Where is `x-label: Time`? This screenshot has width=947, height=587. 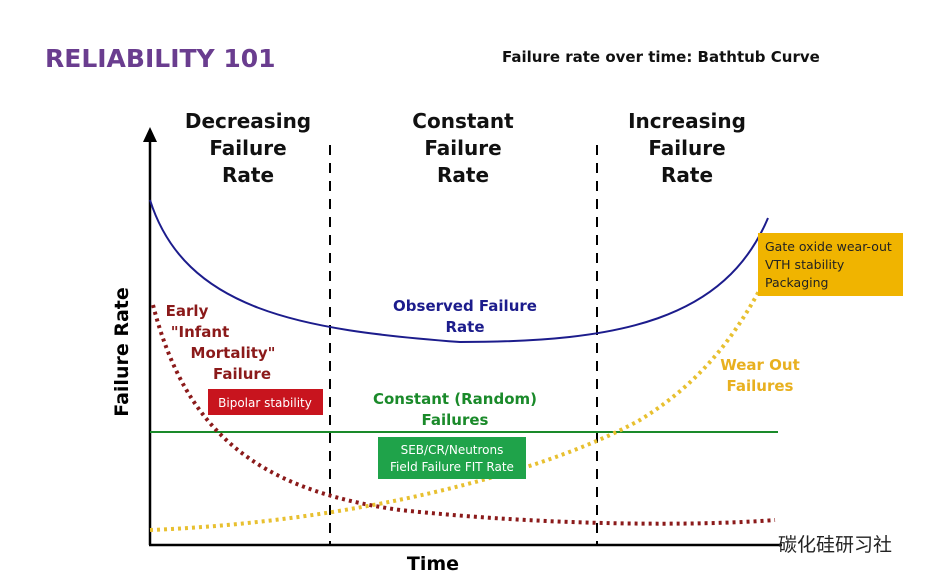
x-label: Time is located at coordinates (433, 564).